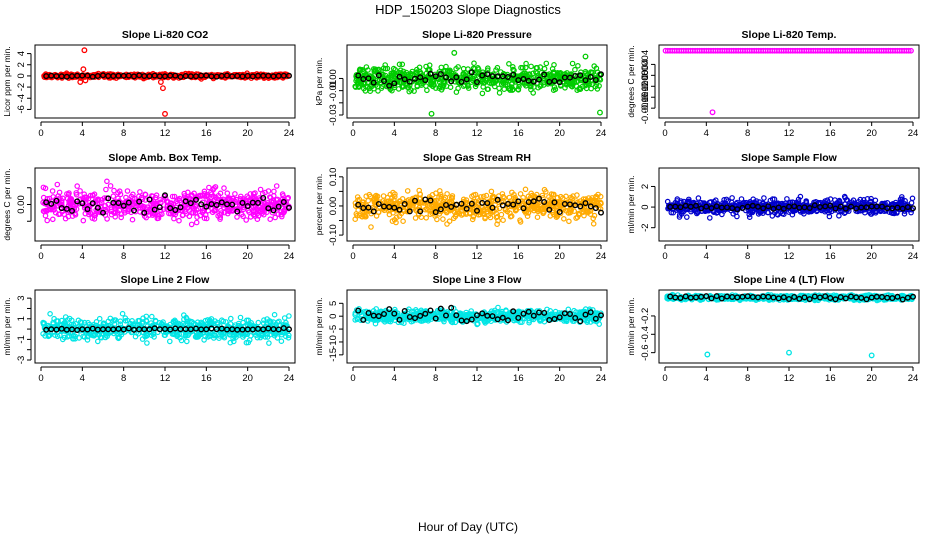  I want to click on y-axis: -0.03-0.010.00, so click(336, 97).